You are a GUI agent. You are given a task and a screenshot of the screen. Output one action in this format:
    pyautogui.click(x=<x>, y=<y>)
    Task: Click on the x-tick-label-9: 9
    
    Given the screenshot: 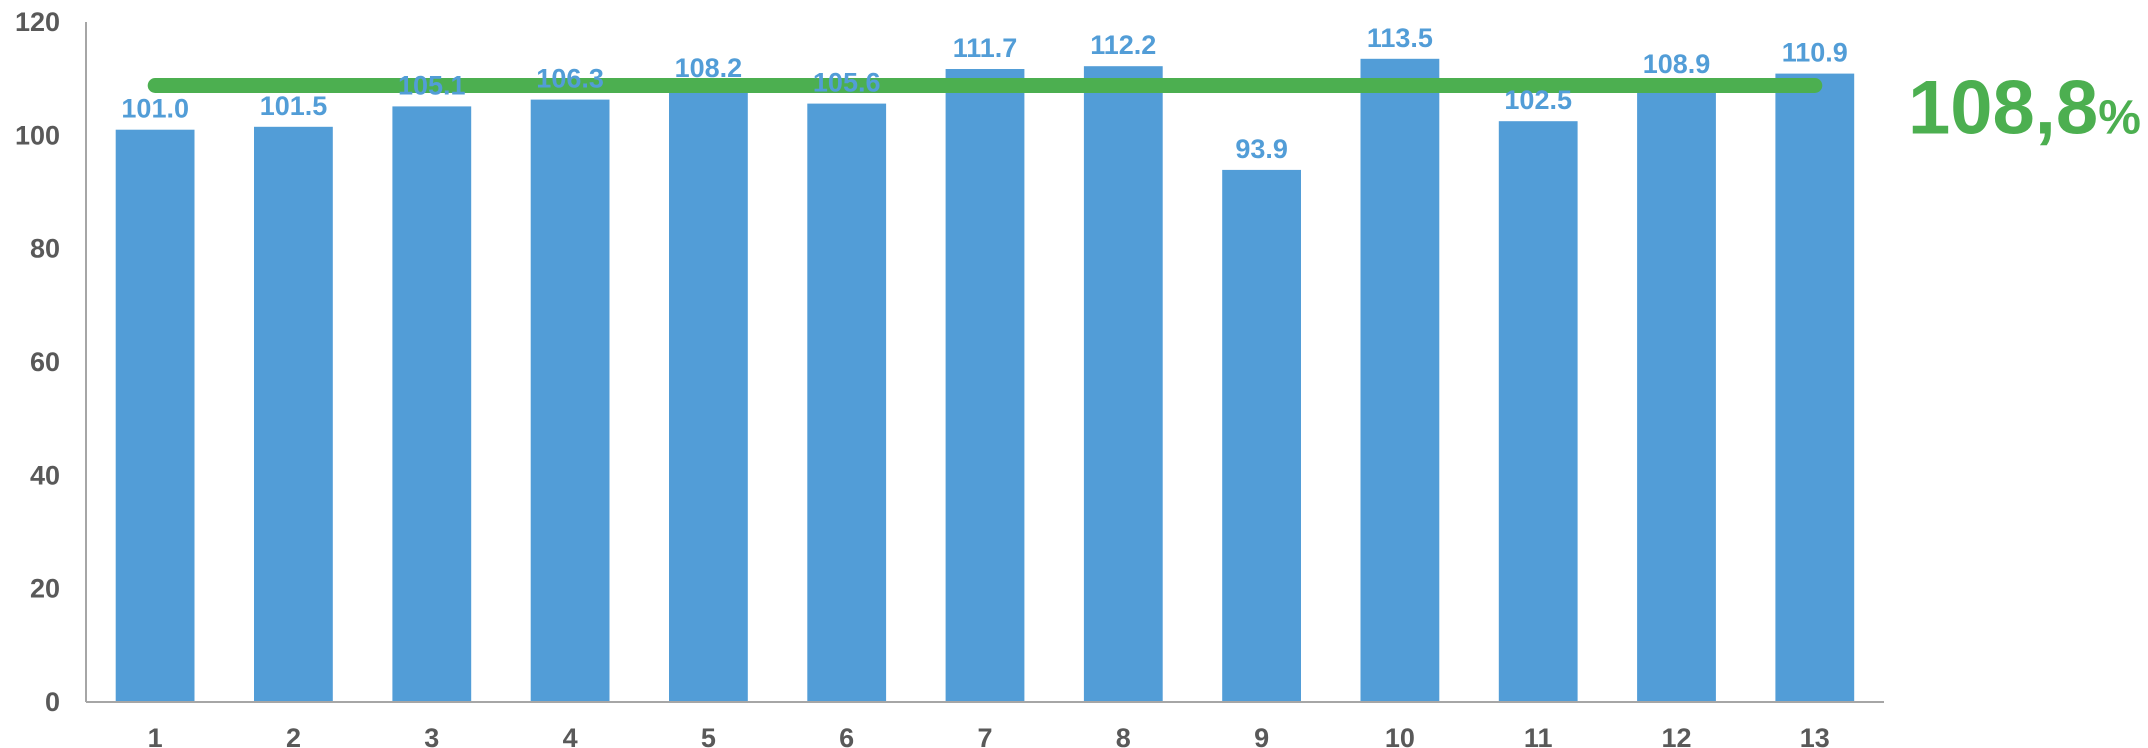 What is the action you would take?
    pyautogui.click(x=1261, y=735)
    